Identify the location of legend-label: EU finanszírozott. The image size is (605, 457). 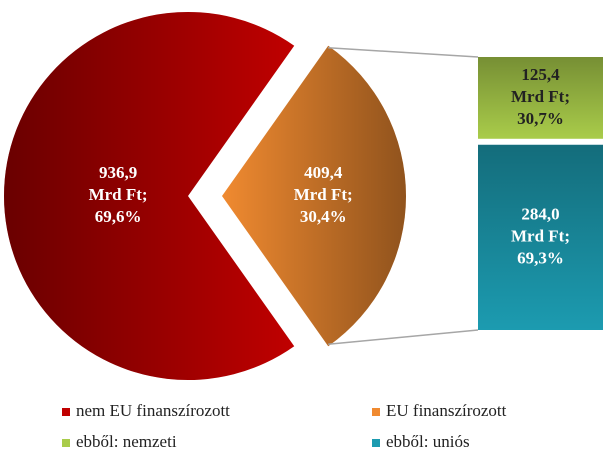
(446, 410).